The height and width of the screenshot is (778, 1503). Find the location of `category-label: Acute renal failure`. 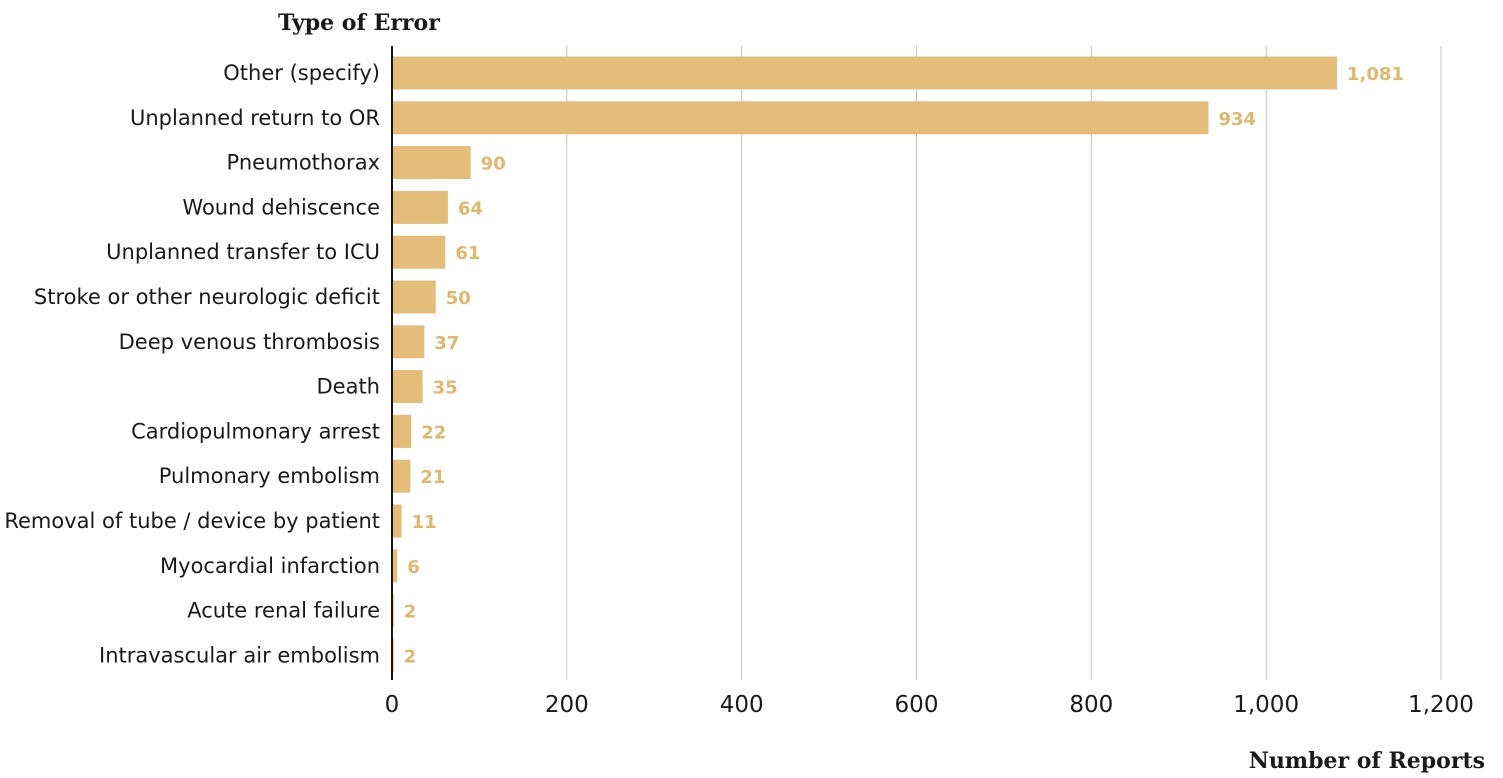

category-label: Acute renal failure is located at coordinates (283, 611).